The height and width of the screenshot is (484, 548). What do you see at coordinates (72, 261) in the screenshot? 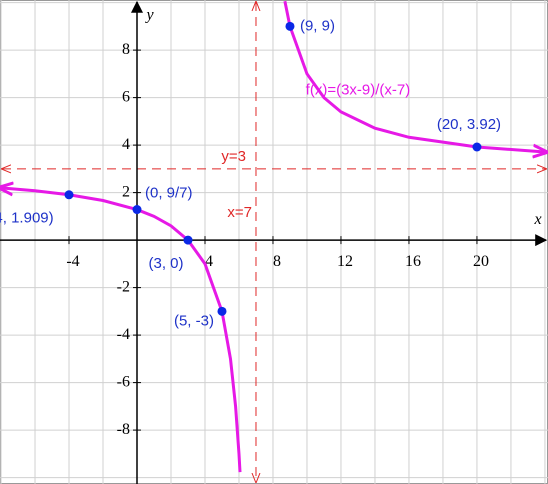
I see `x-tick-label: -4` at bounding box center [72, 261].